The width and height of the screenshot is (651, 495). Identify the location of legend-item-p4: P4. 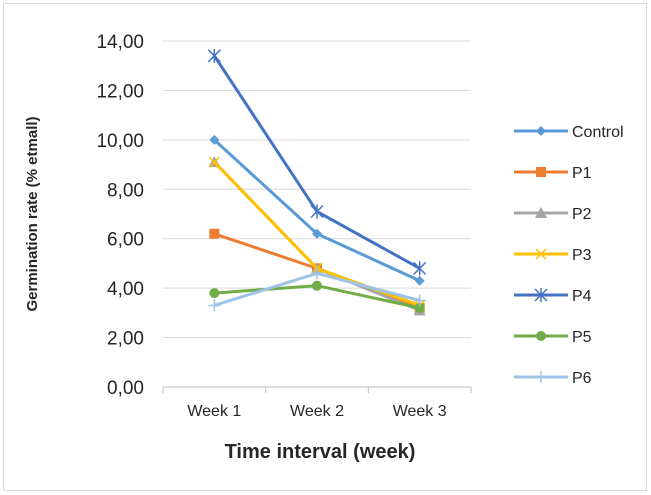
(553, 296).